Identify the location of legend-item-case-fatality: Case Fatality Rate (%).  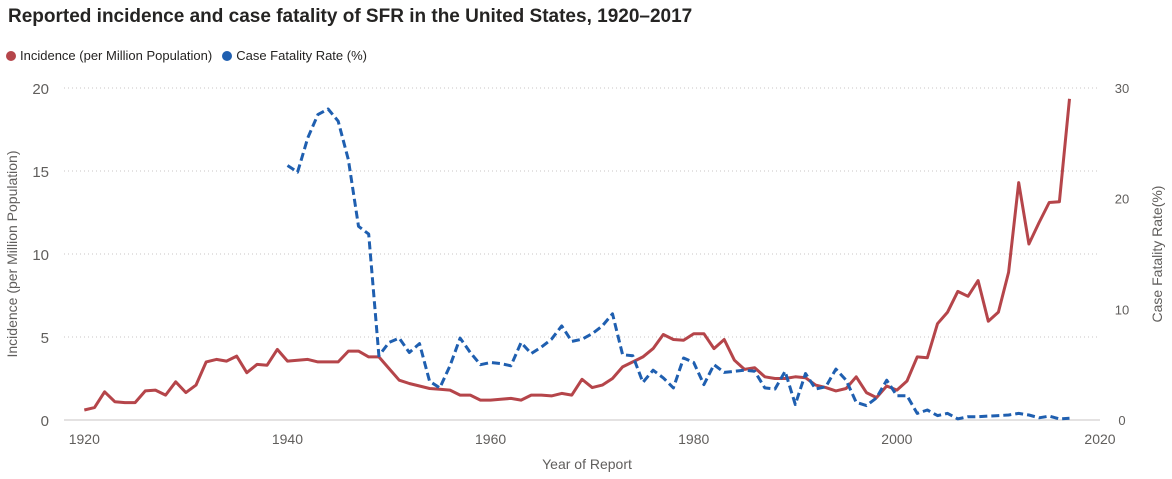
(294, 55).